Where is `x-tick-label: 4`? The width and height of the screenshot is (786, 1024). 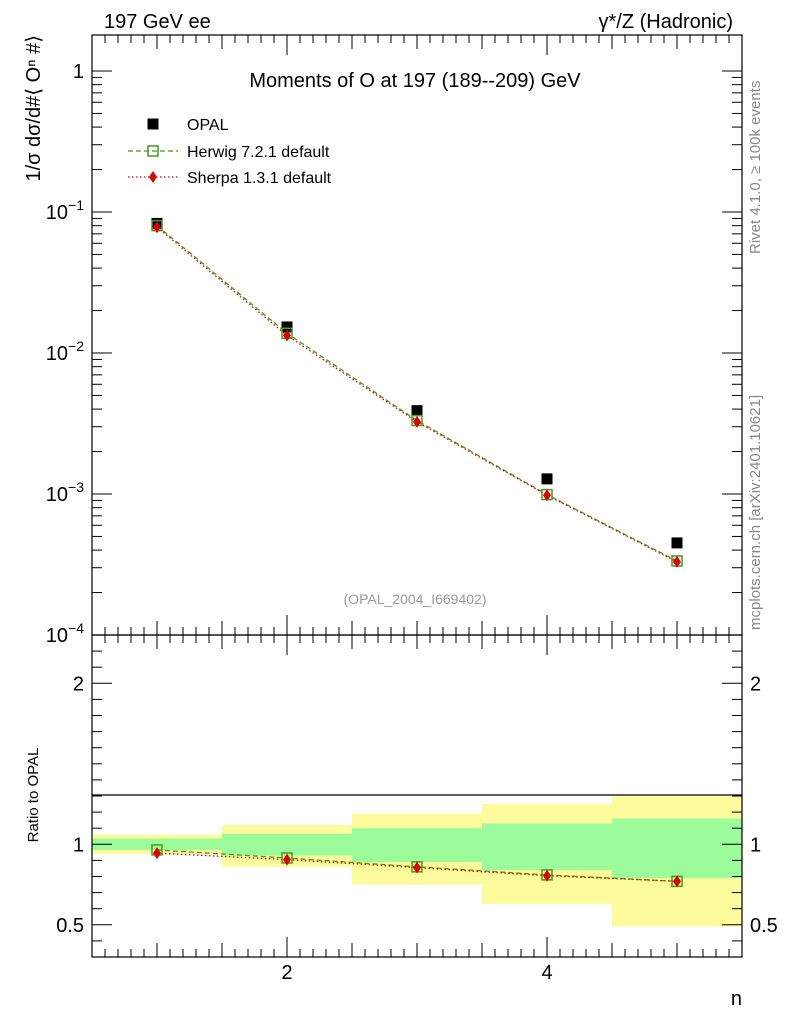
x-tick-label: 4 is located at coordinates (546, 973).